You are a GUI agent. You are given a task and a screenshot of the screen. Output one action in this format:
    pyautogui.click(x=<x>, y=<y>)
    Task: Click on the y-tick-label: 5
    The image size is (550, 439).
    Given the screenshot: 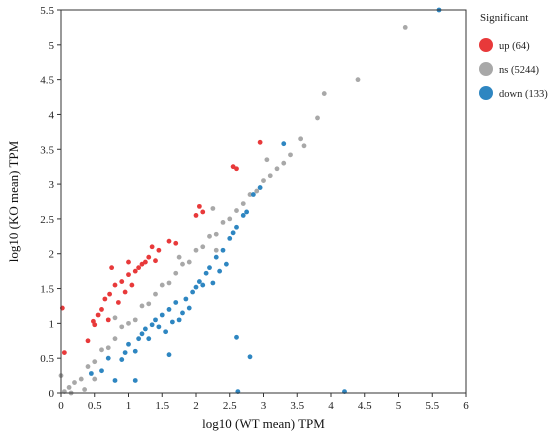 What is the action you would take?
    pyautogui.click(x=52, y=46)
    